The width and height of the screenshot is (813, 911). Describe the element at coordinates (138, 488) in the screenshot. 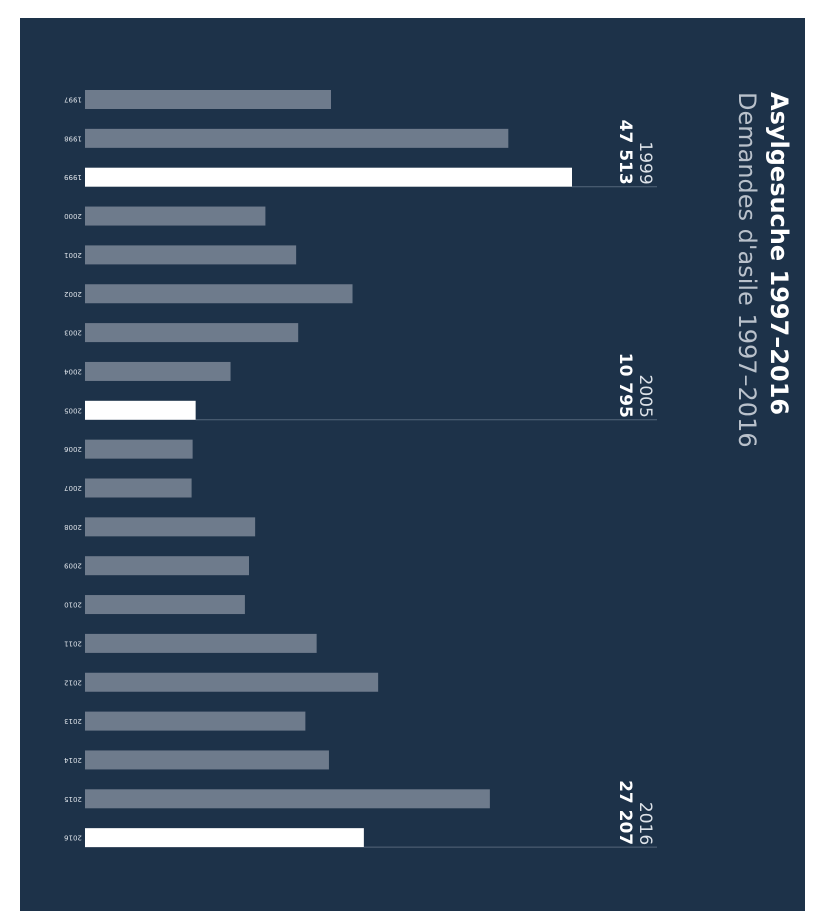

I see `bar-2007` at that location.